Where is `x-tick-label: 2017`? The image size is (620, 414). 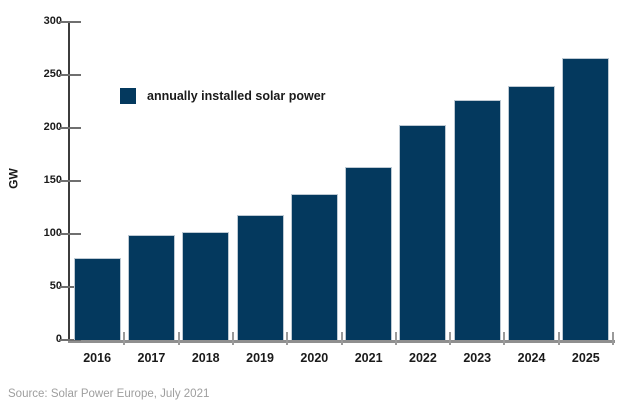
x-tick-label: 2017 is located at coordinates (151, 358).